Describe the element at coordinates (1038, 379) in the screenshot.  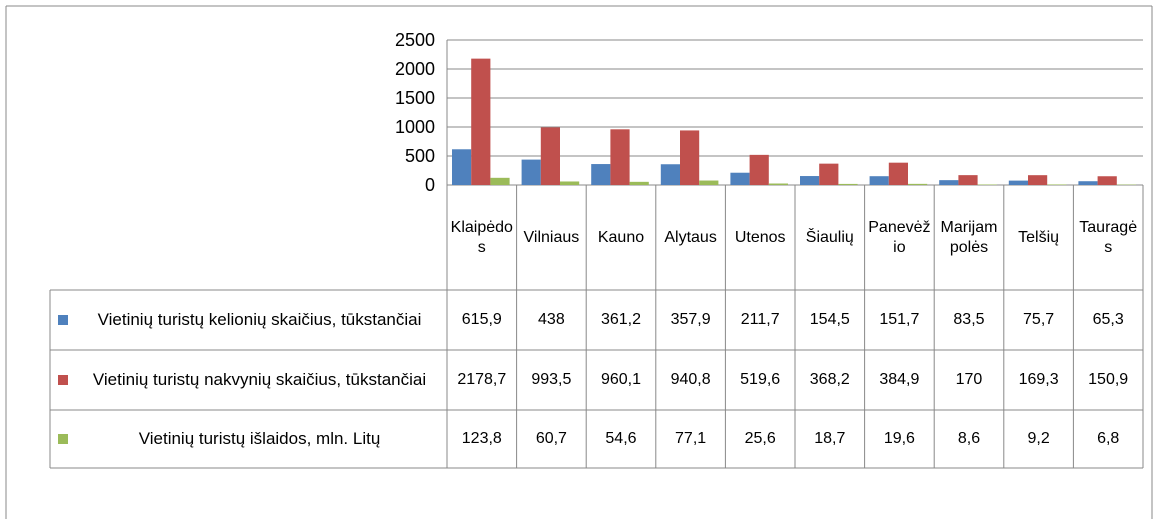
I see `data-table-value: 169,3` at that location.